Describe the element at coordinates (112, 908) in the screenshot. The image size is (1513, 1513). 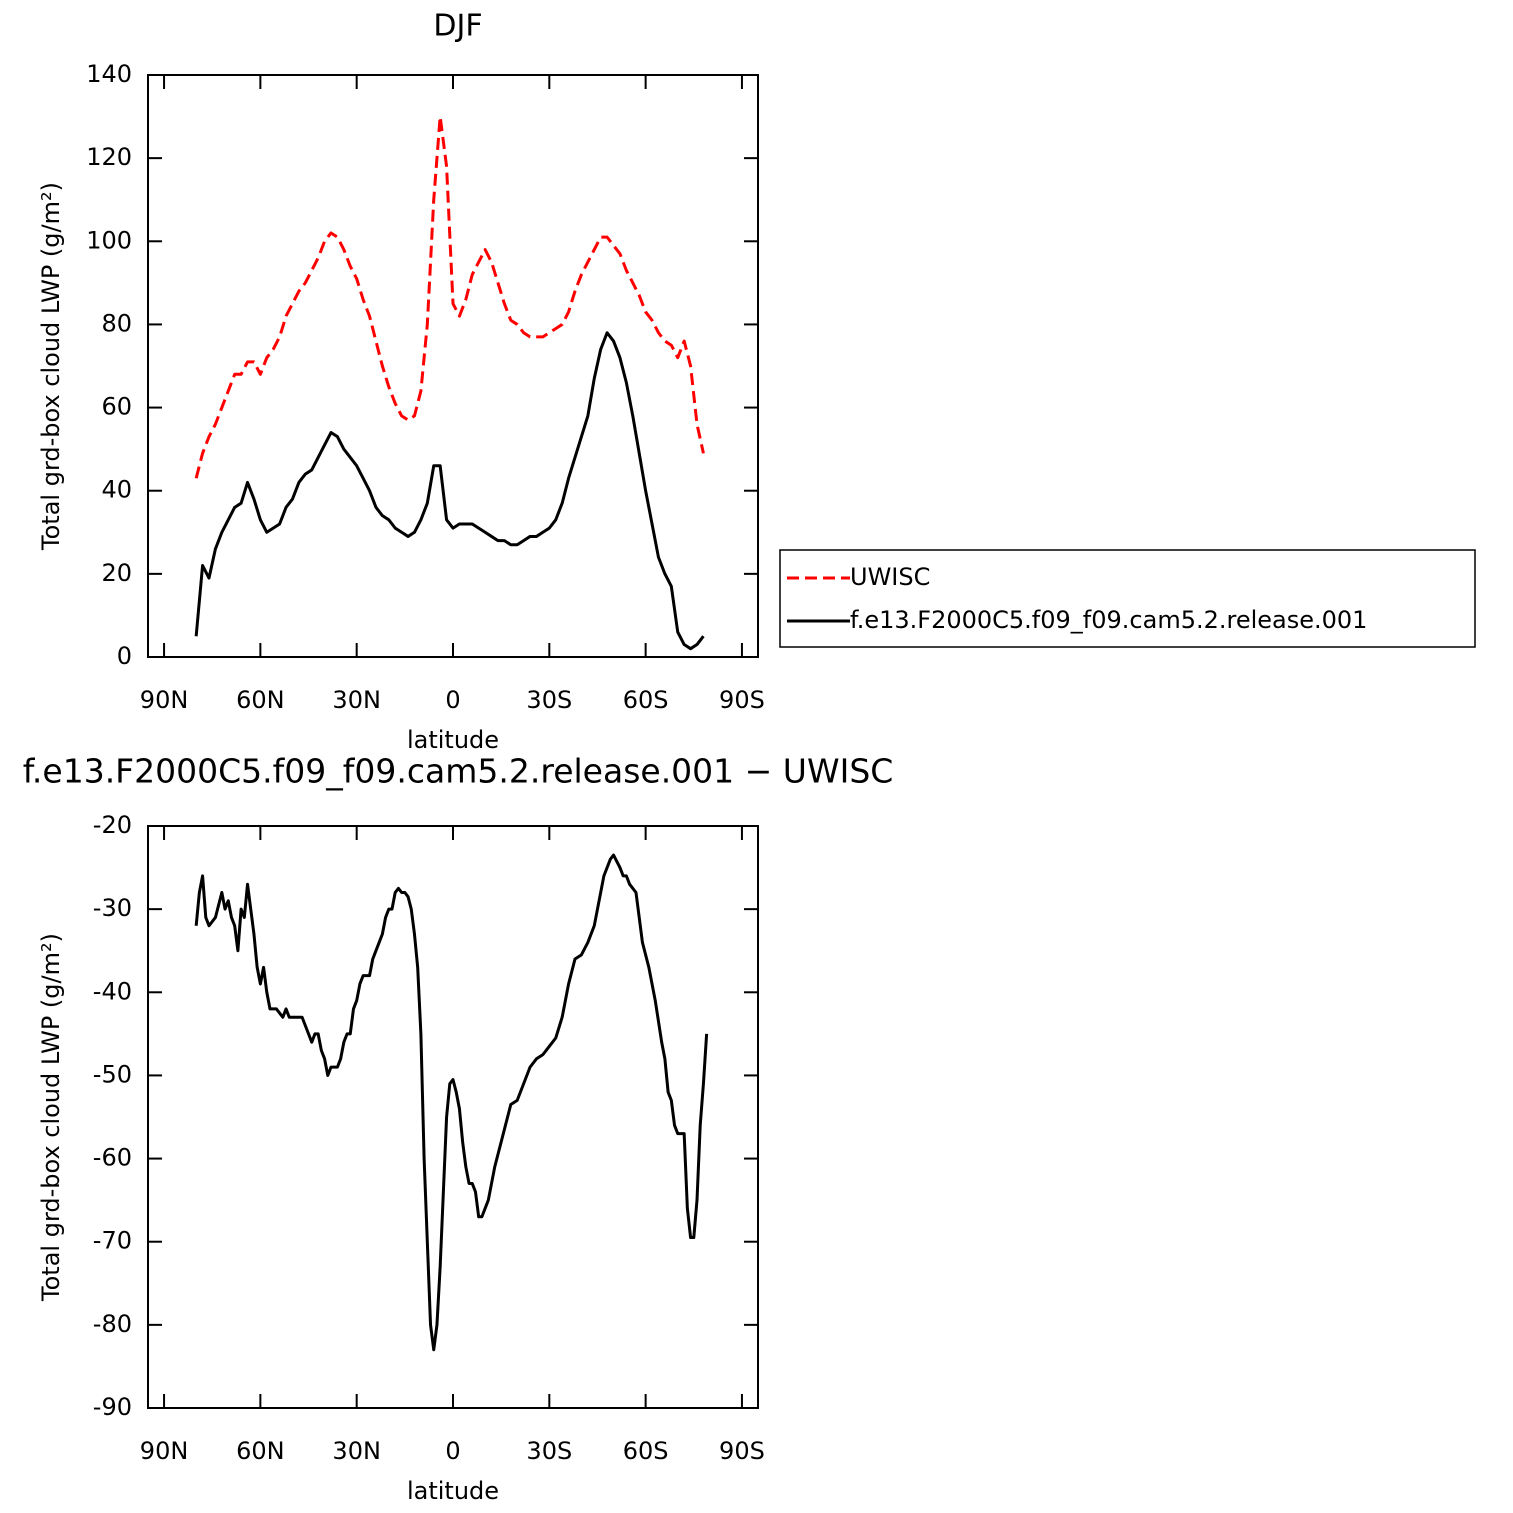
I see `y-tick-label: -30` at that location.